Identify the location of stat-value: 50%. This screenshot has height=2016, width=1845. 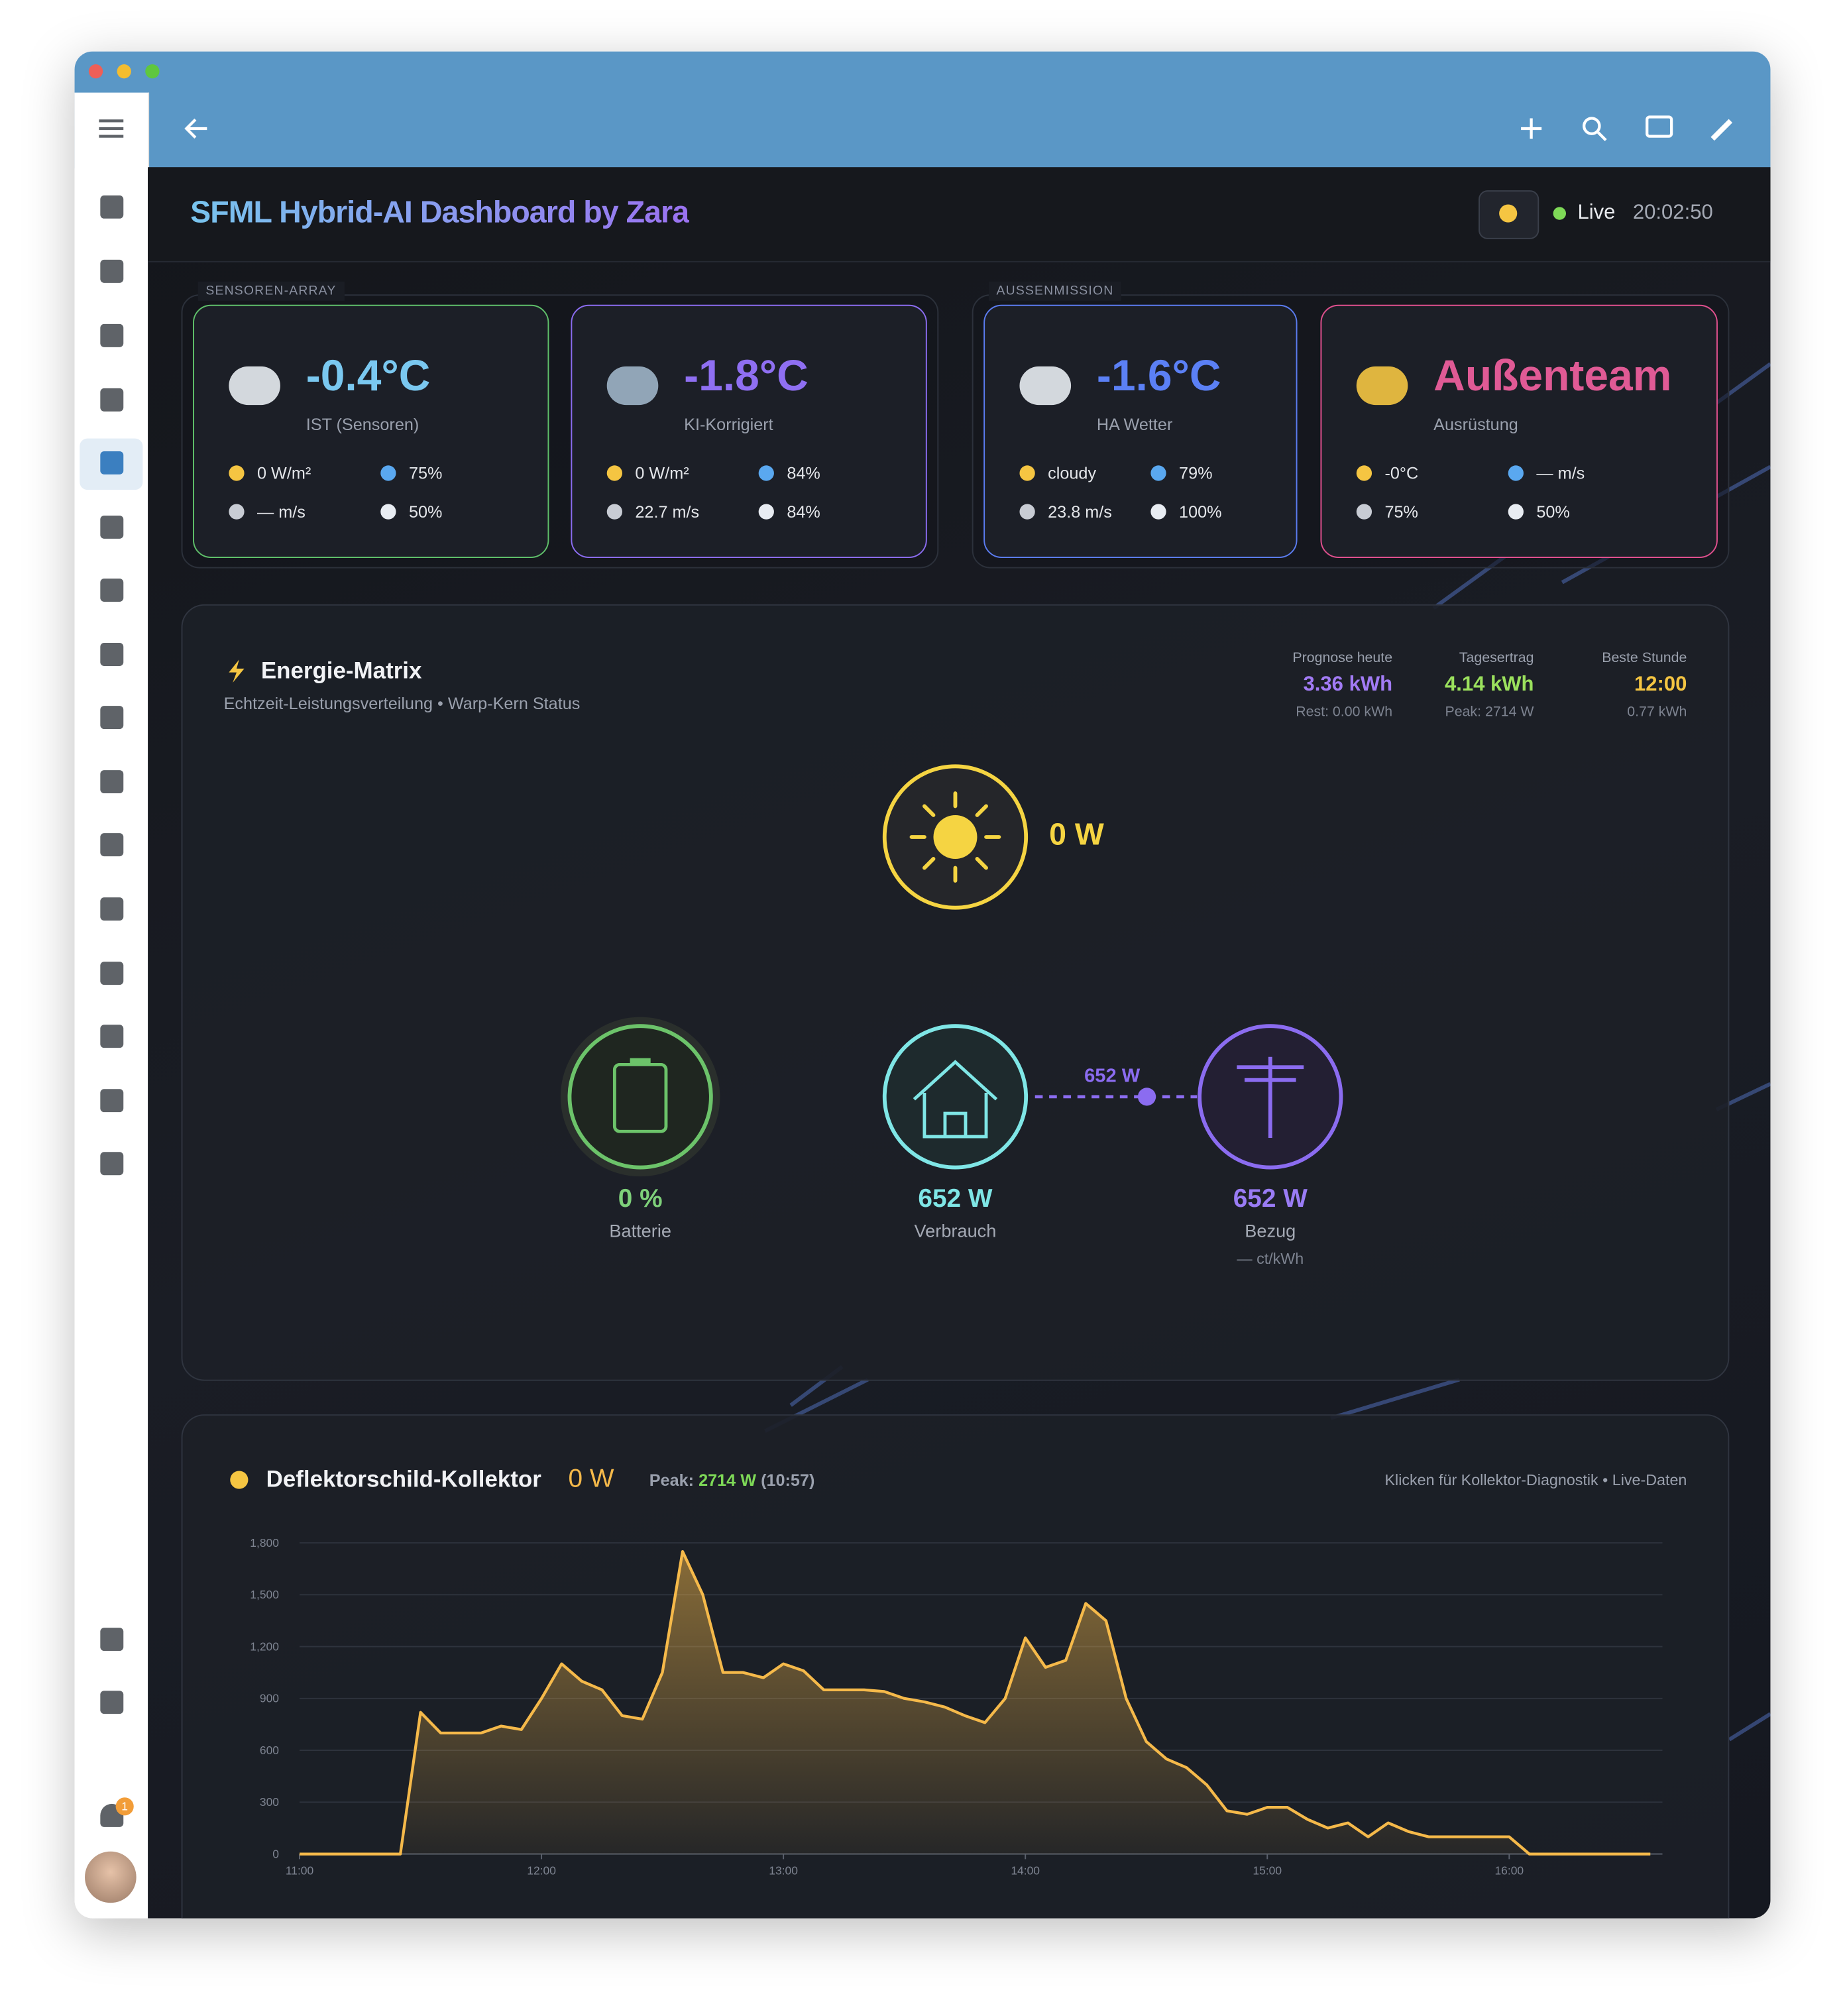
(1553, 512).